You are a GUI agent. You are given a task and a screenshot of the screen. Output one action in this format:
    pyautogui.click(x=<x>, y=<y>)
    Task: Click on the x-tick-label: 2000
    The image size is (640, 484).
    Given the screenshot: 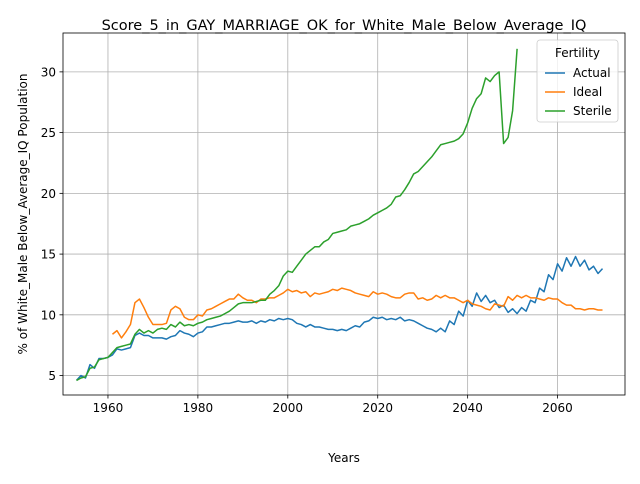 What is the action you would take?
    pyautogui.click(x=288, y=408)
    